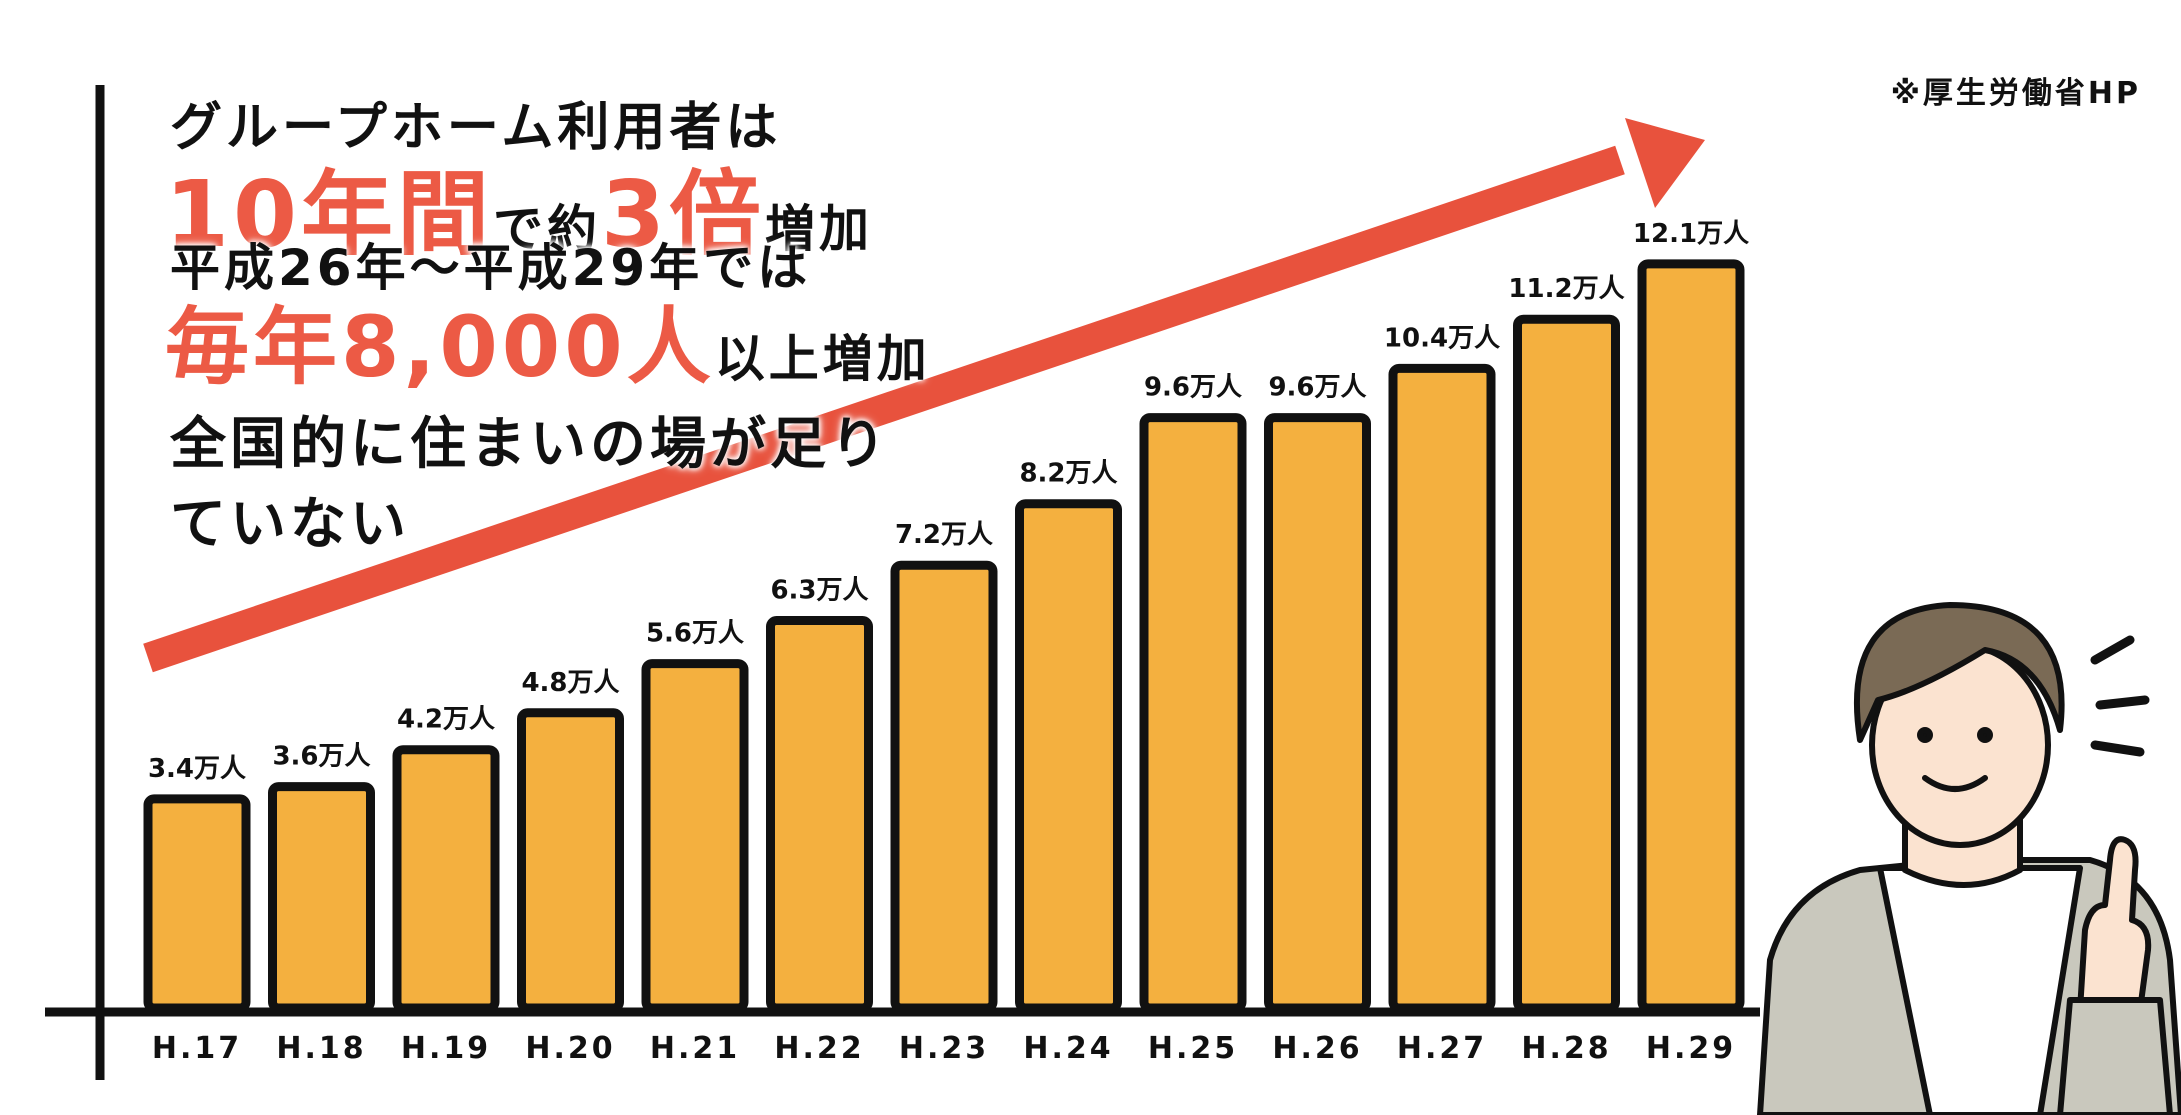 The width and height of the screenshot is (2181, 1115). I want to click on value-label-H.20: 4.8万人, so click(570, 683).